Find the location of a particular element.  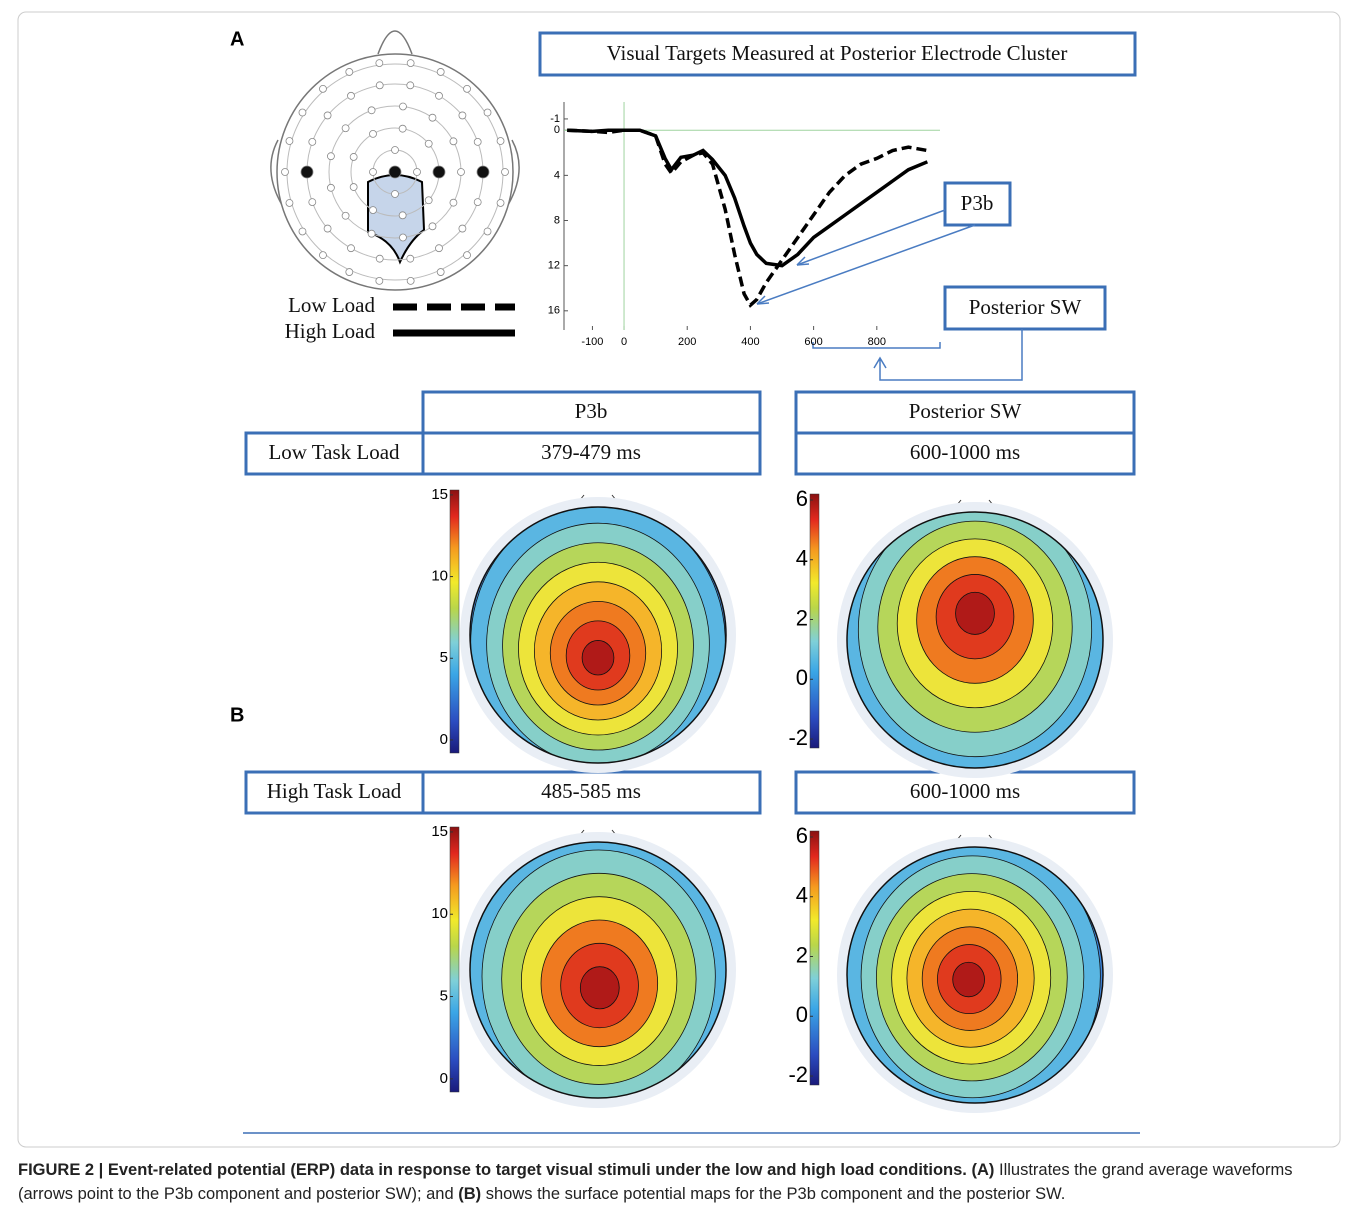

colorbar-tick-label: 5 is located at coordinates (444, 657).